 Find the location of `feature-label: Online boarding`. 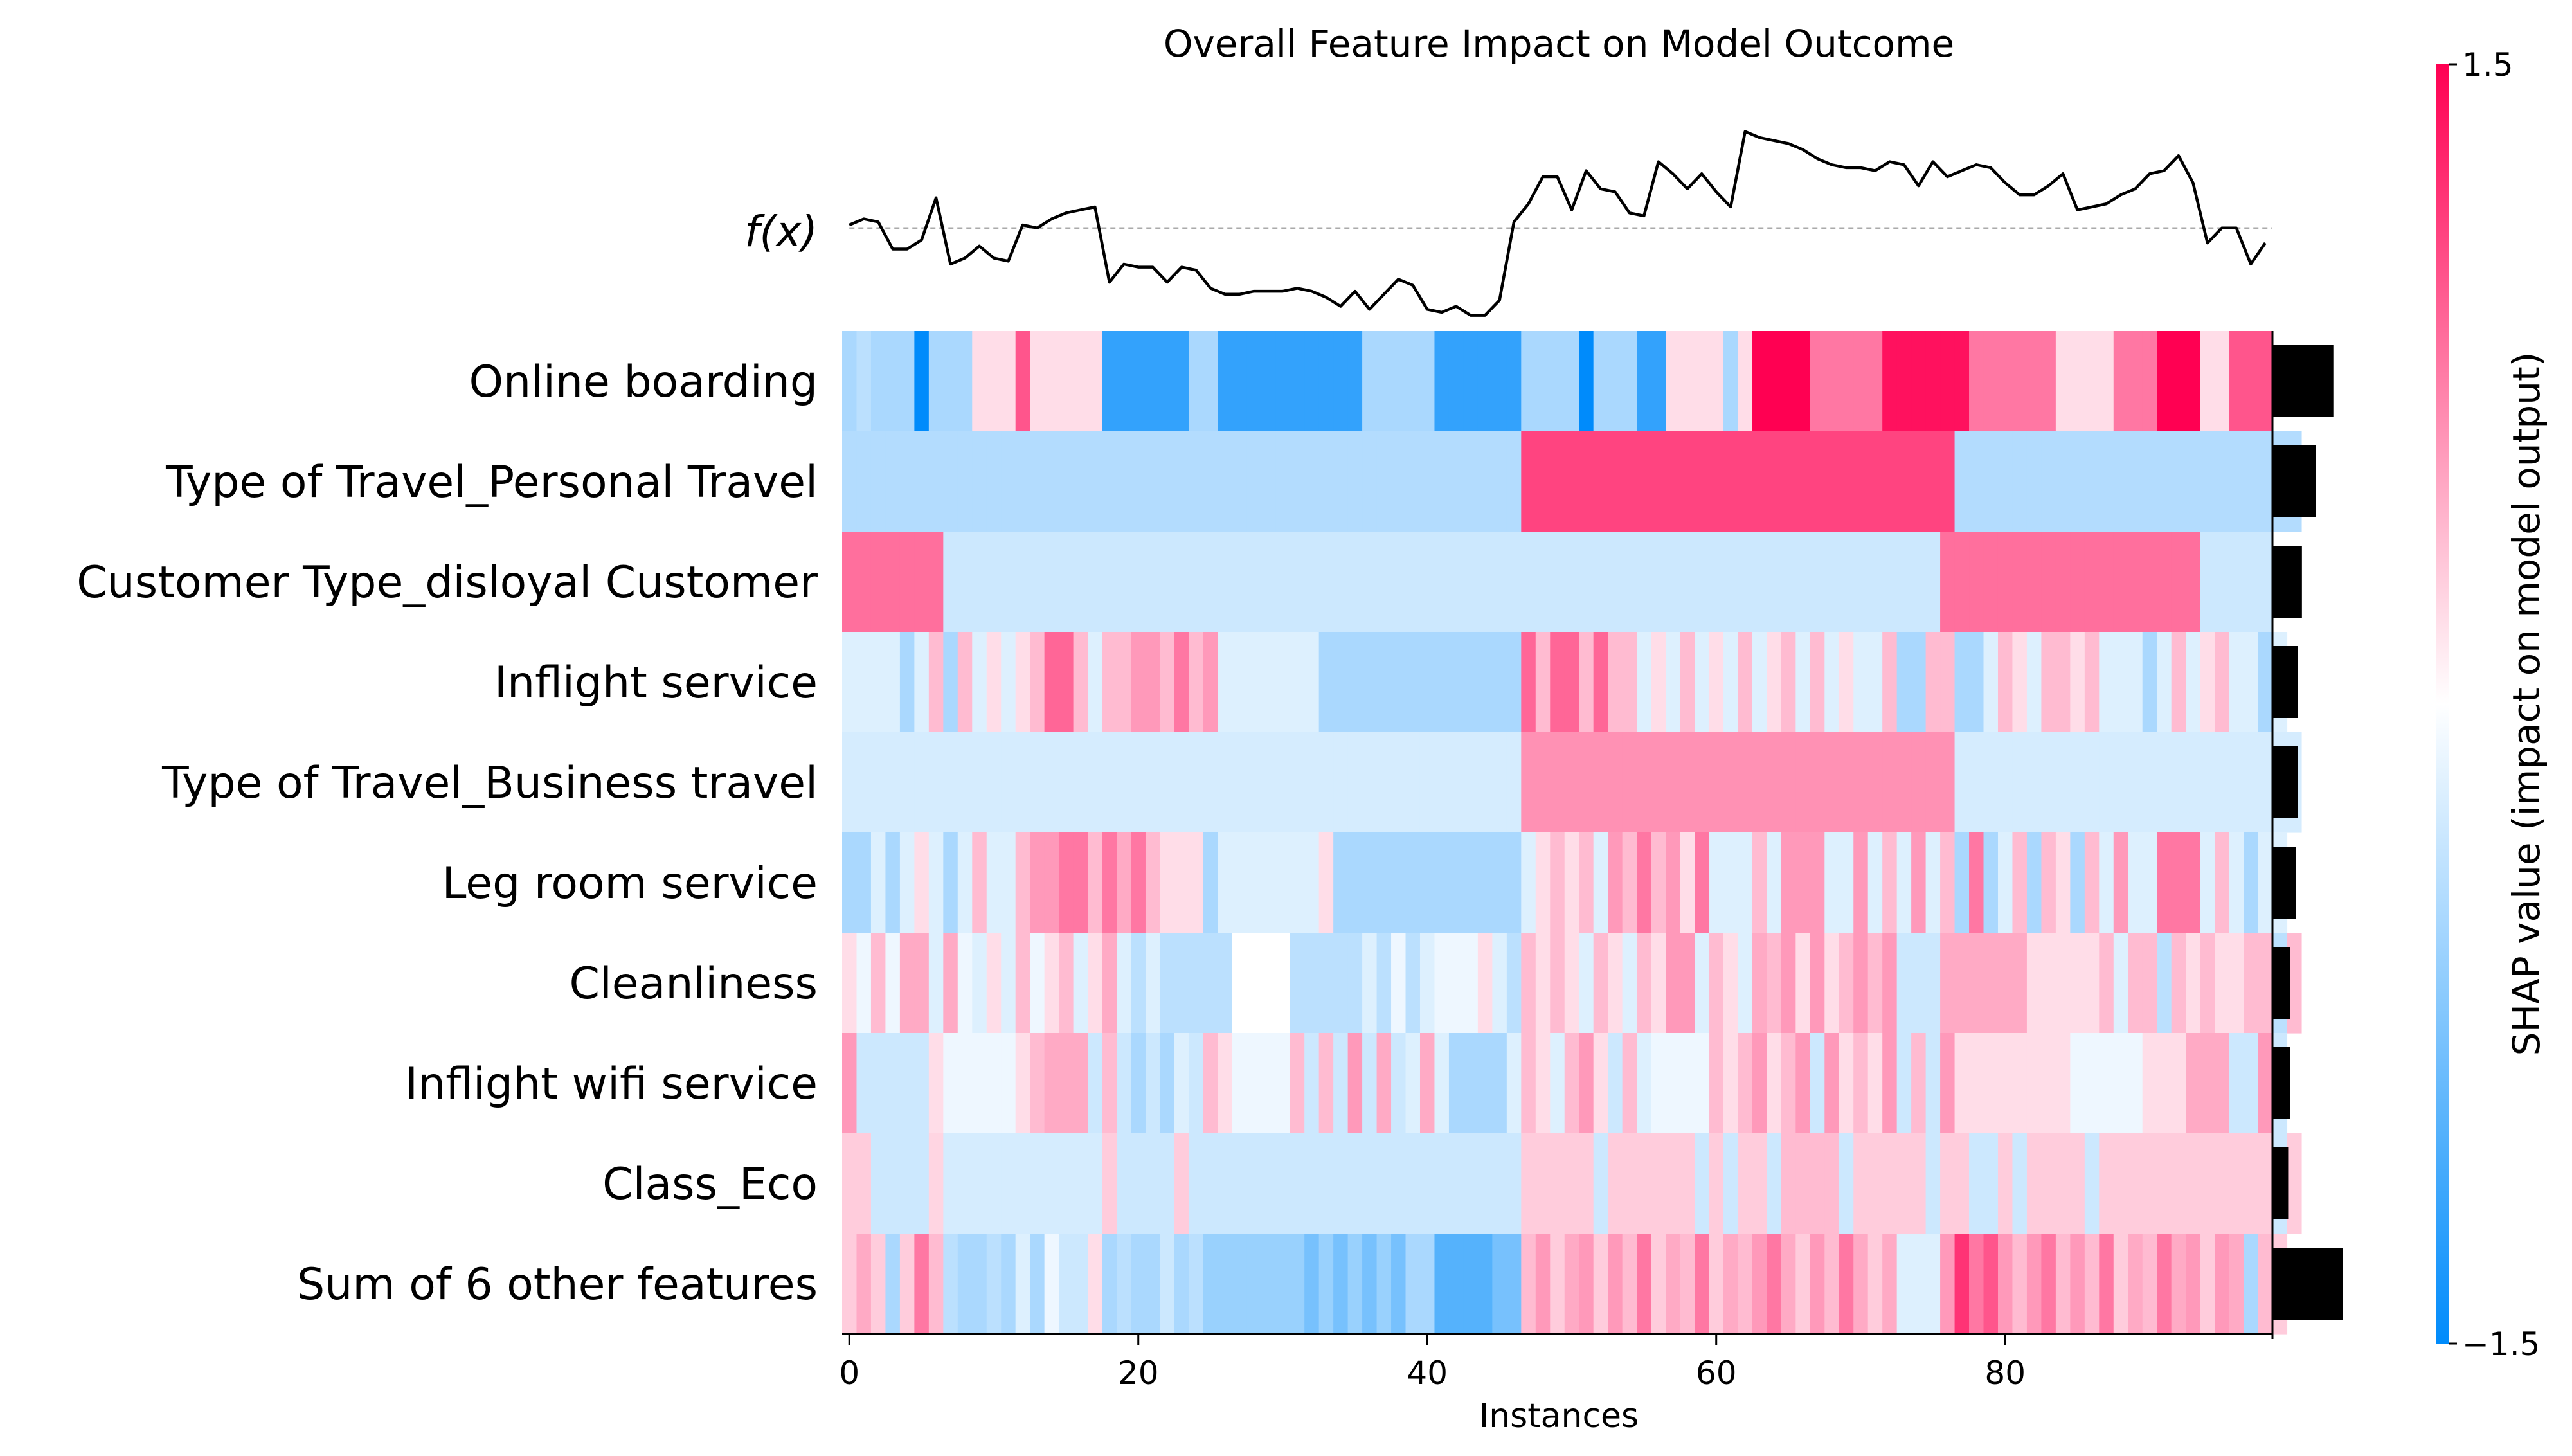

feature-label: Online boarding is located at coordinates (643, 383).